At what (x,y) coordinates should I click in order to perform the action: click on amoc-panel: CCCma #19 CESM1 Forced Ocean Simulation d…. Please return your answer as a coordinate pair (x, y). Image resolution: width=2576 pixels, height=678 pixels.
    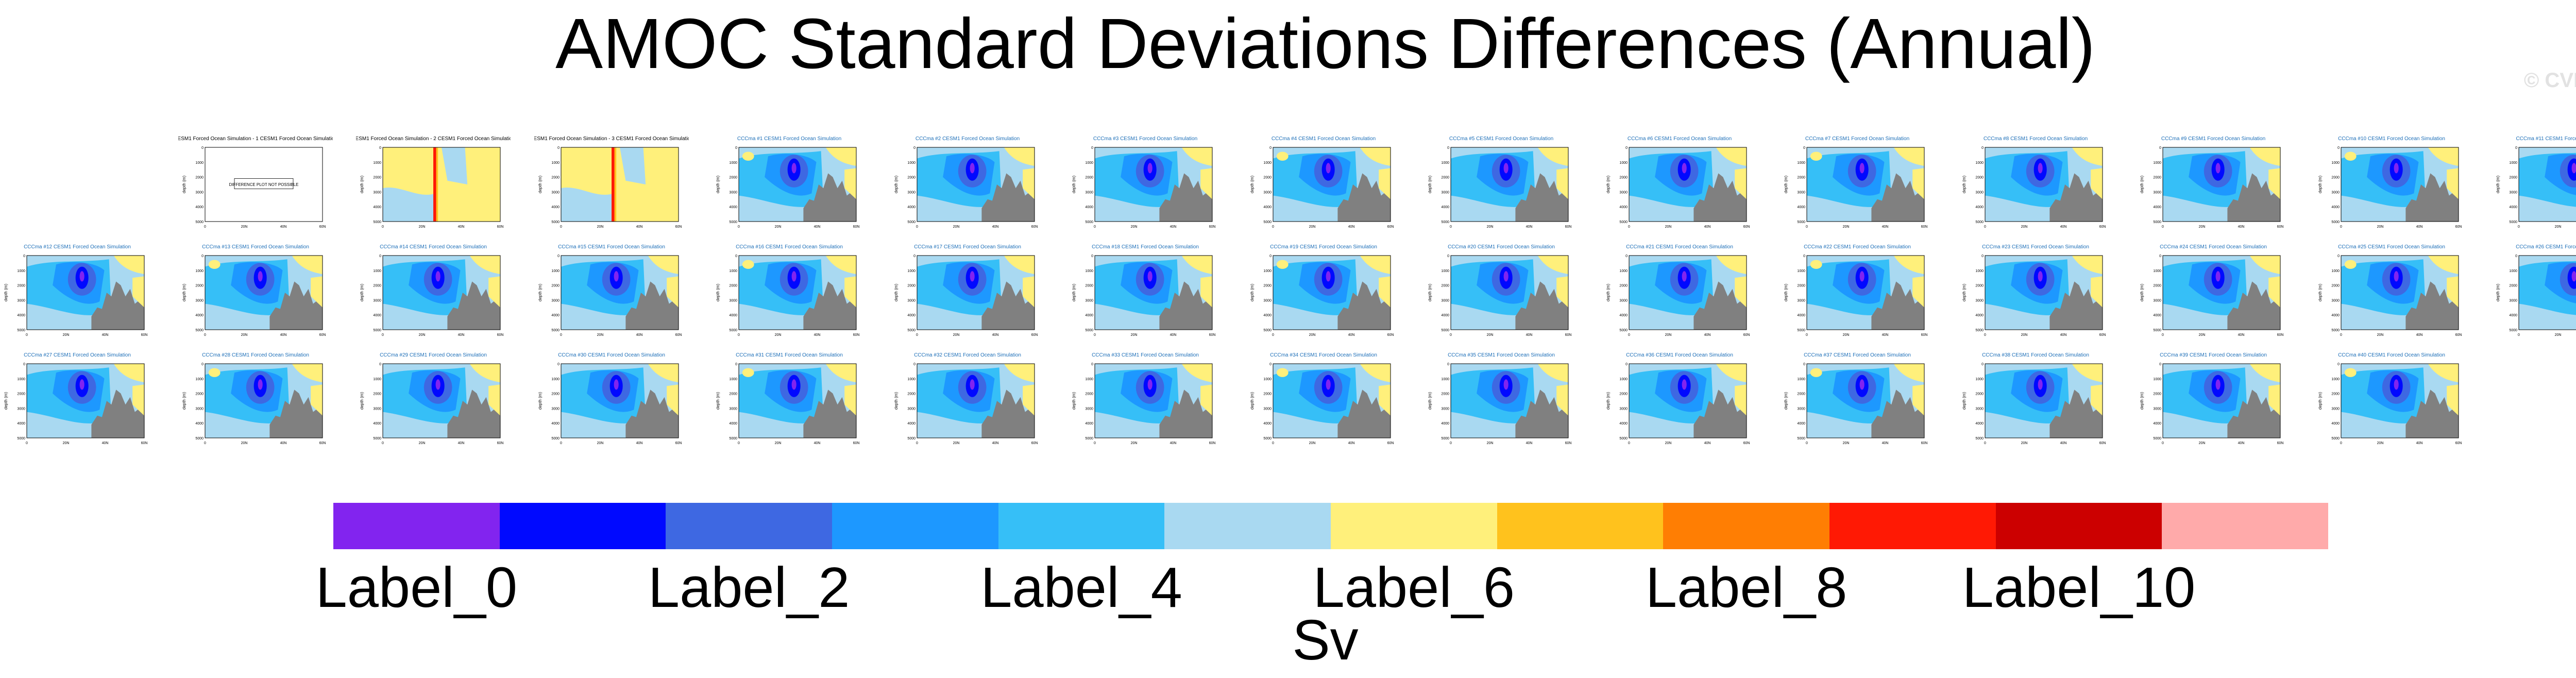
    Looking at the image, I should click on (1323, 292).